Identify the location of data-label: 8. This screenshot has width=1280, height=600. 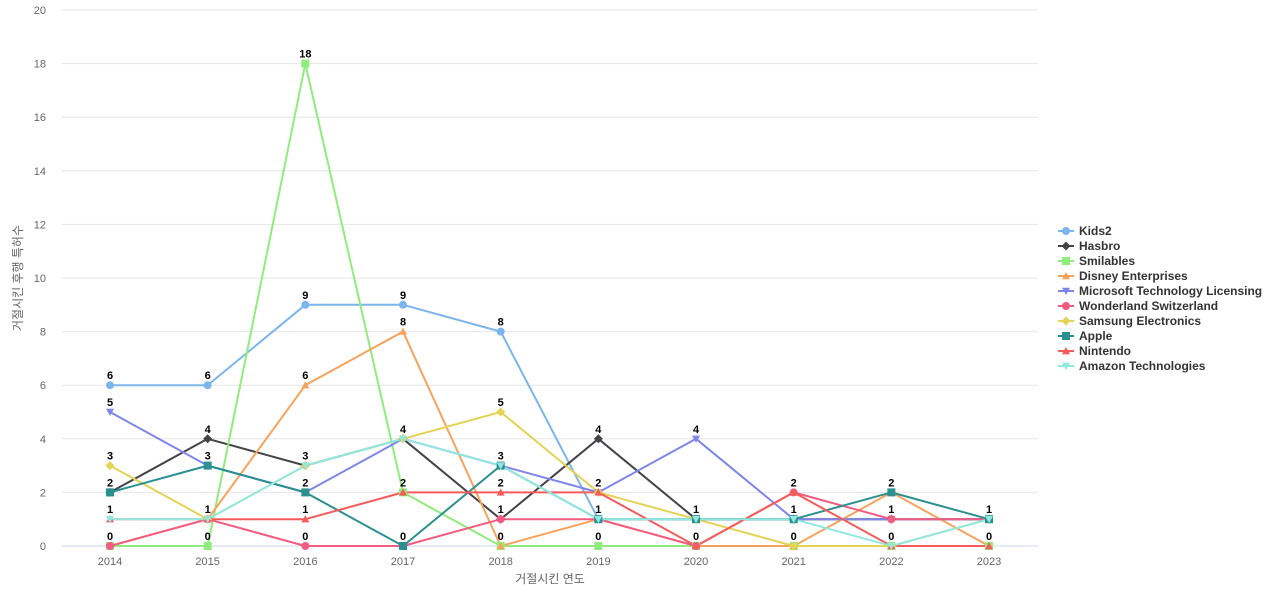
(501, 323).